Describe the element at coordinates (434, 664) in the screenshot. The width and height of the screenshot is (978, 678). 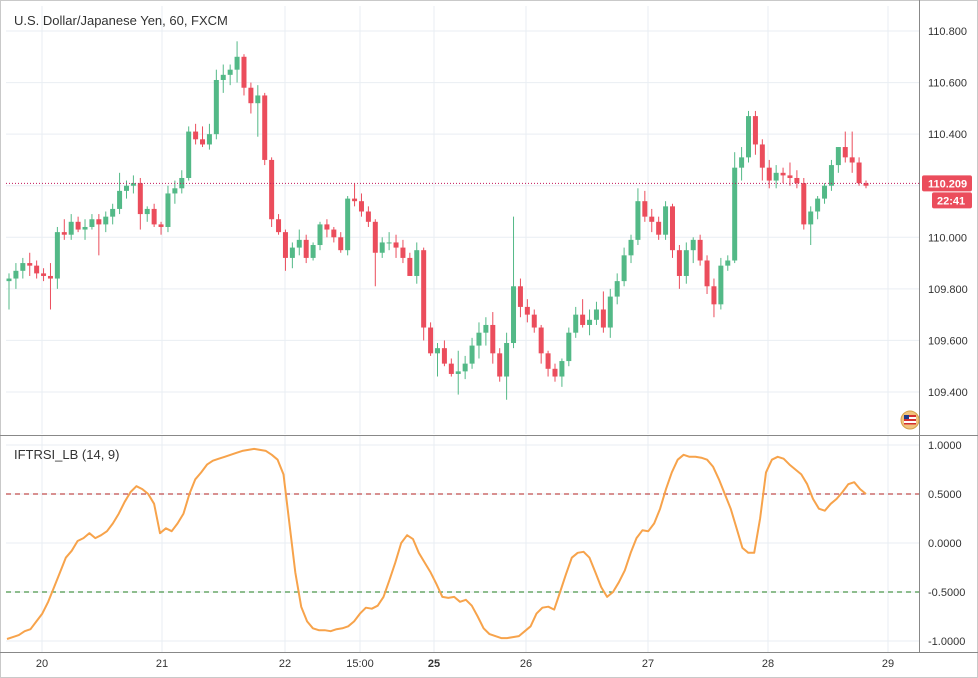
I see `time-tick-label: 25` at that location.